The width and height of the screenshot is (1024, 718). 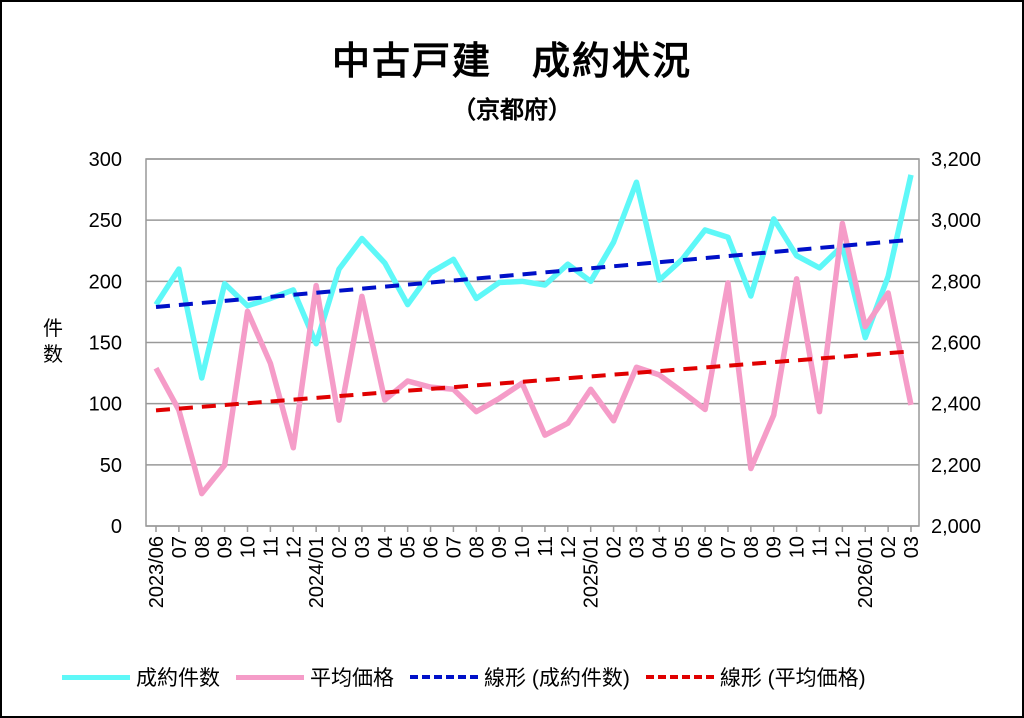 I want to click on x-tick-label: 2024/01, so click(x=317, y=572).